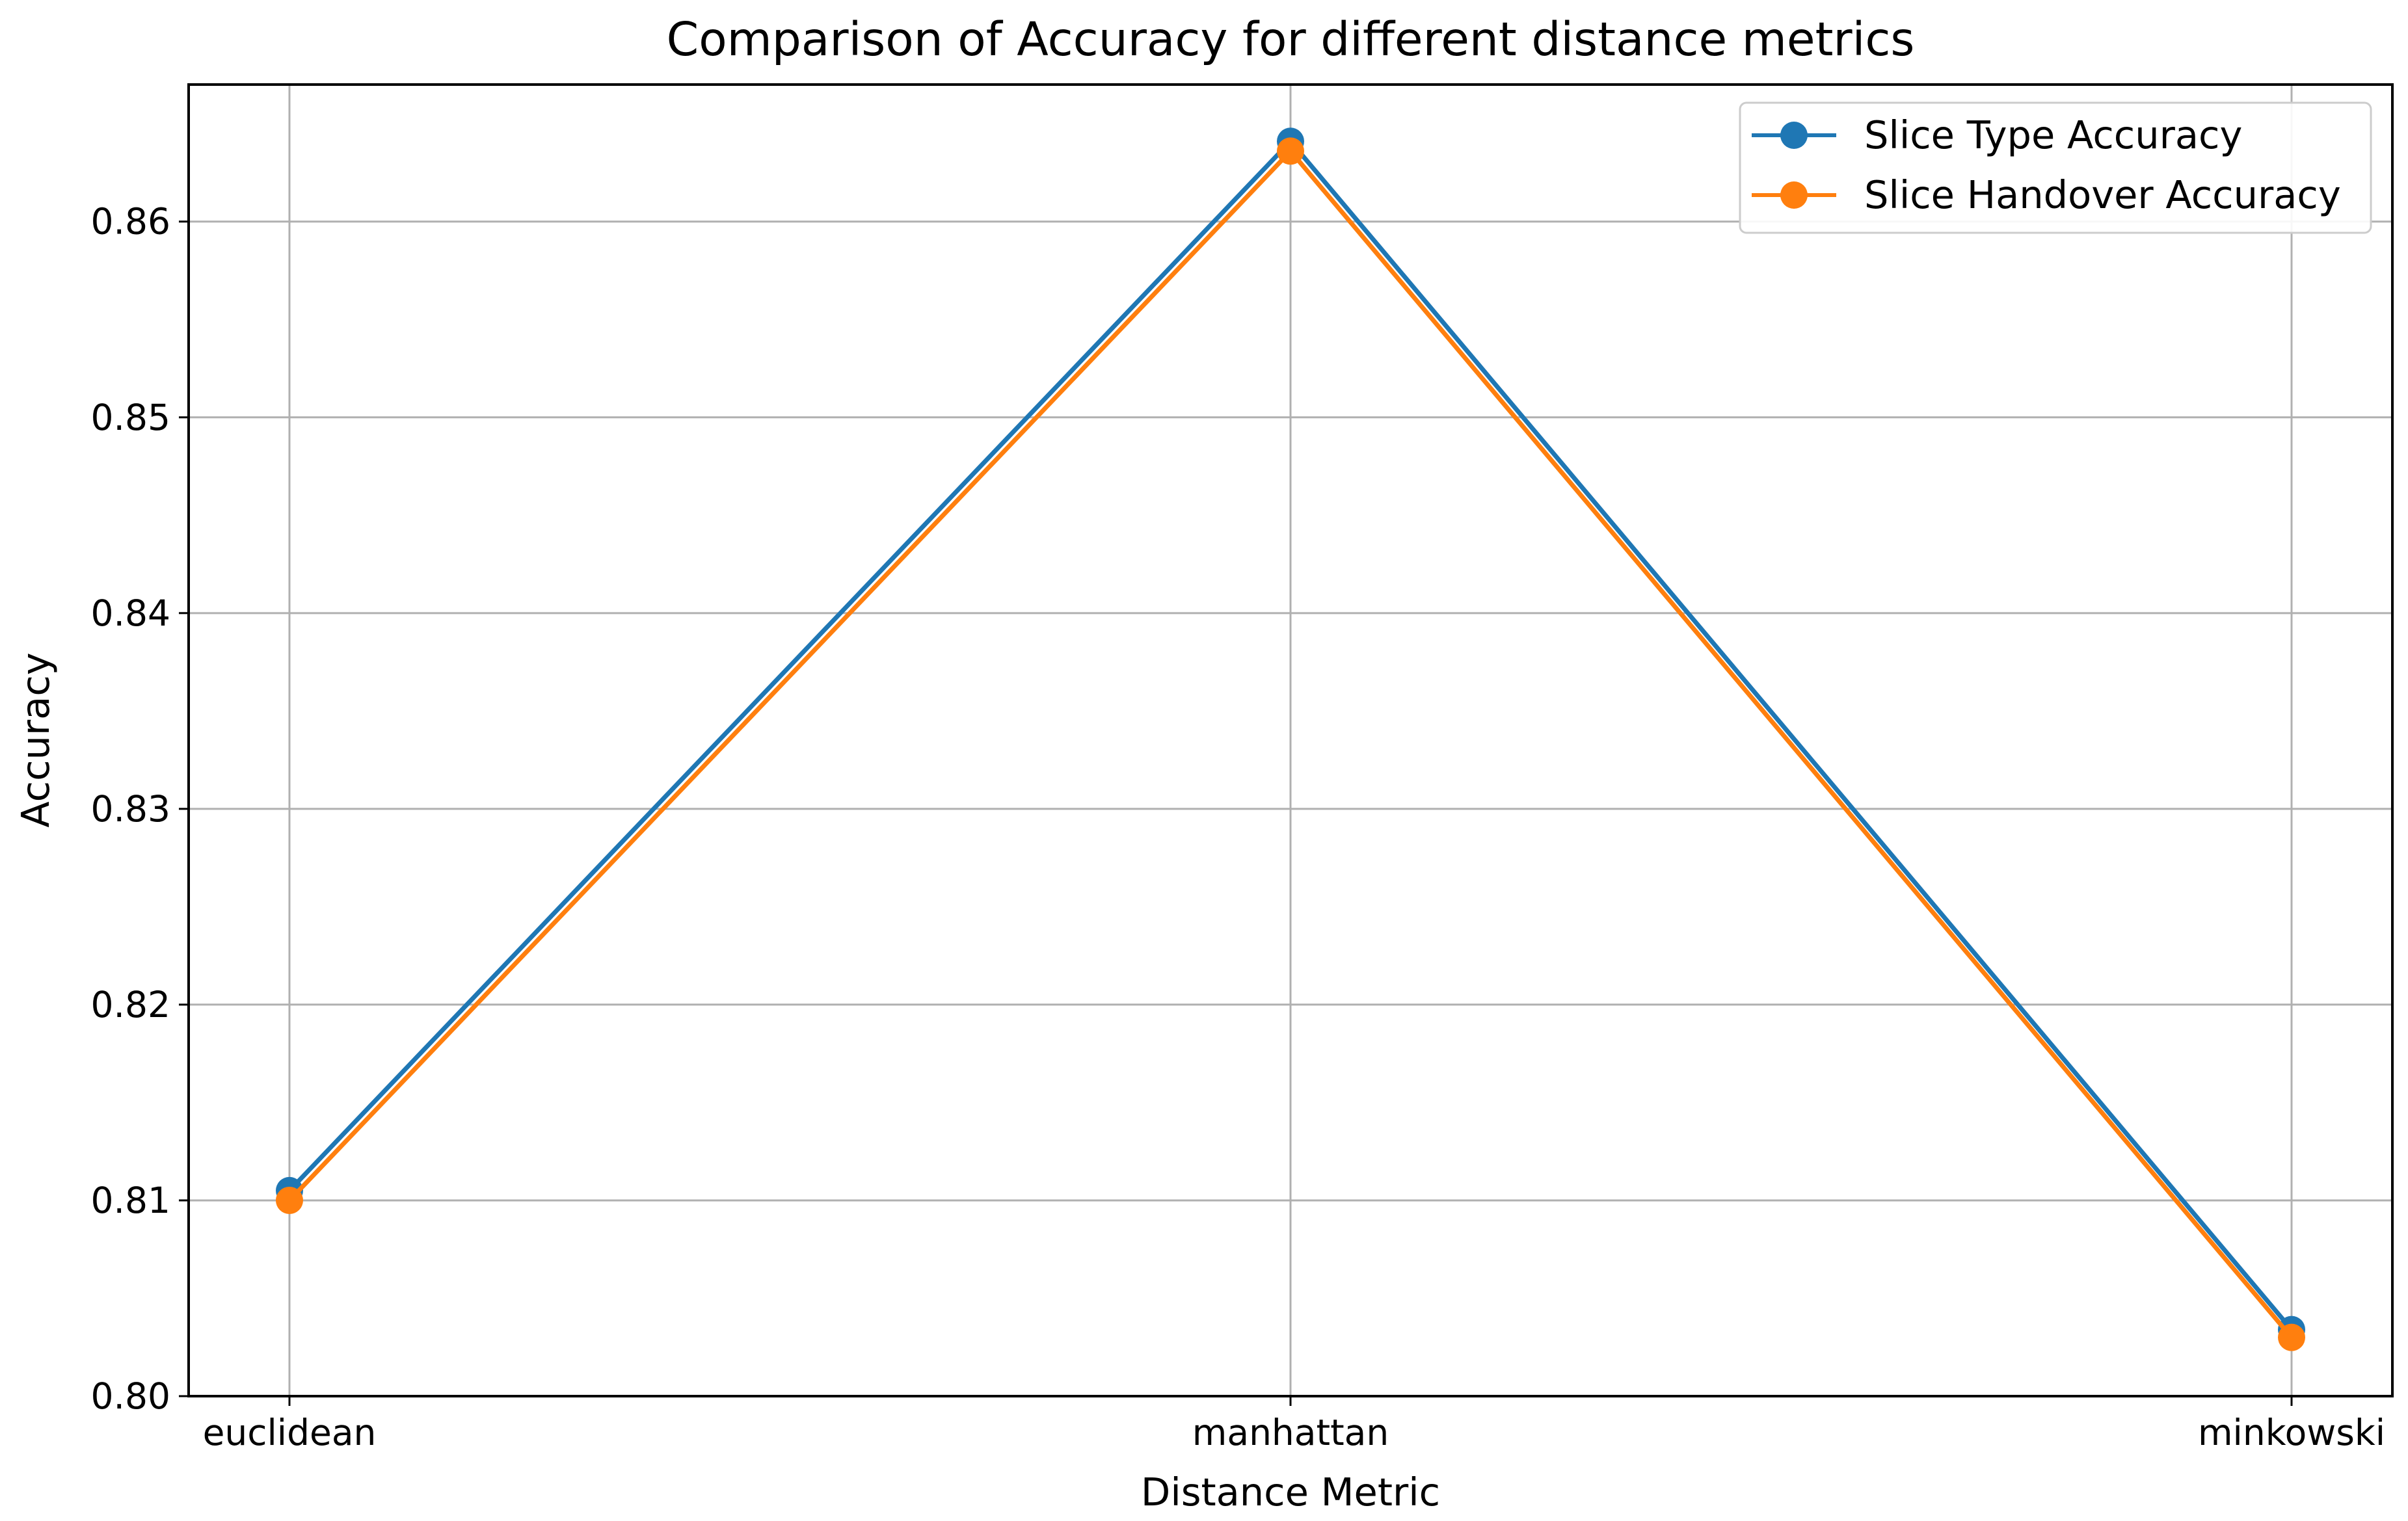  What do you see at coordinates (1290, 1433) in the screenshot?
I see `x-tick-label: manhattan` at bounding box center [1290, 1433].